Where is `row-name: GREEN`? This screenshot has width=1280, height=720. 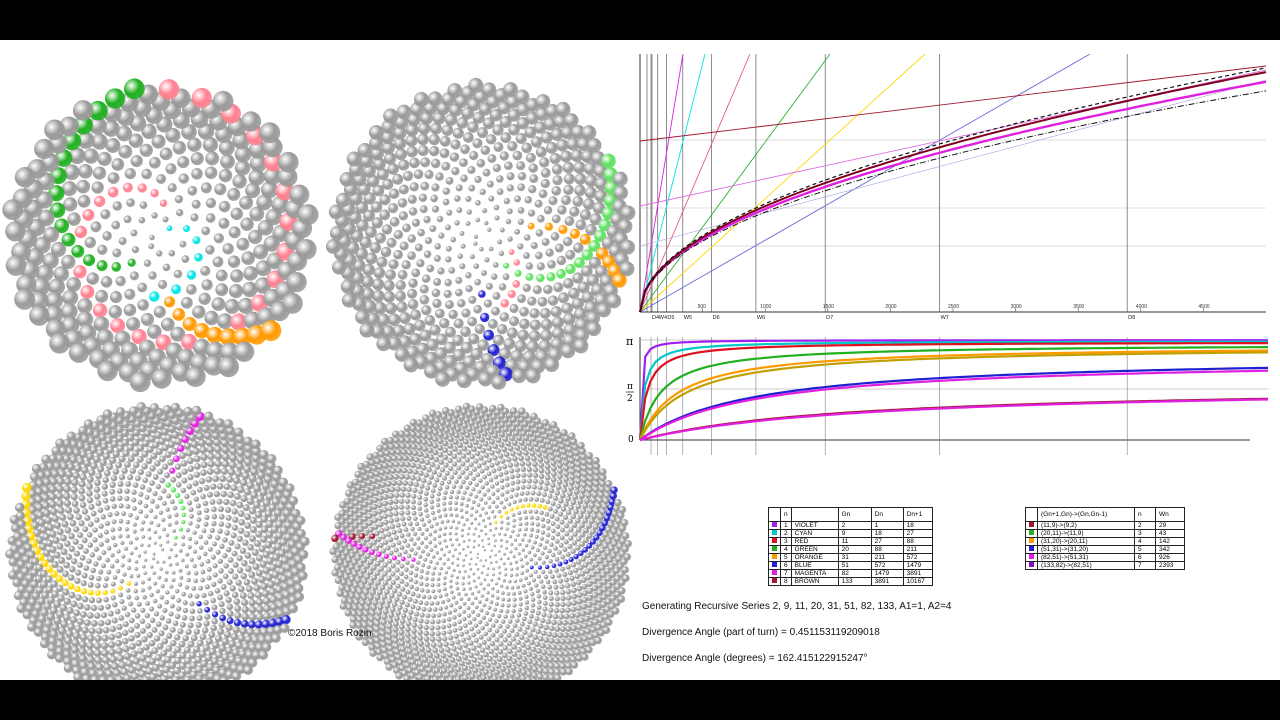
row-name: GREEN is located at coordinates (814, 549).